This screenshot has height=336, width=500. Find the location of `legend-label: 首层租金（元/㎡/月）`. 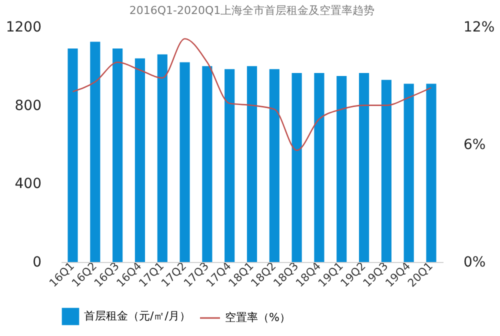

legend-label: 首层租金（元/㎡/月） is located at coordinates (137, 316).